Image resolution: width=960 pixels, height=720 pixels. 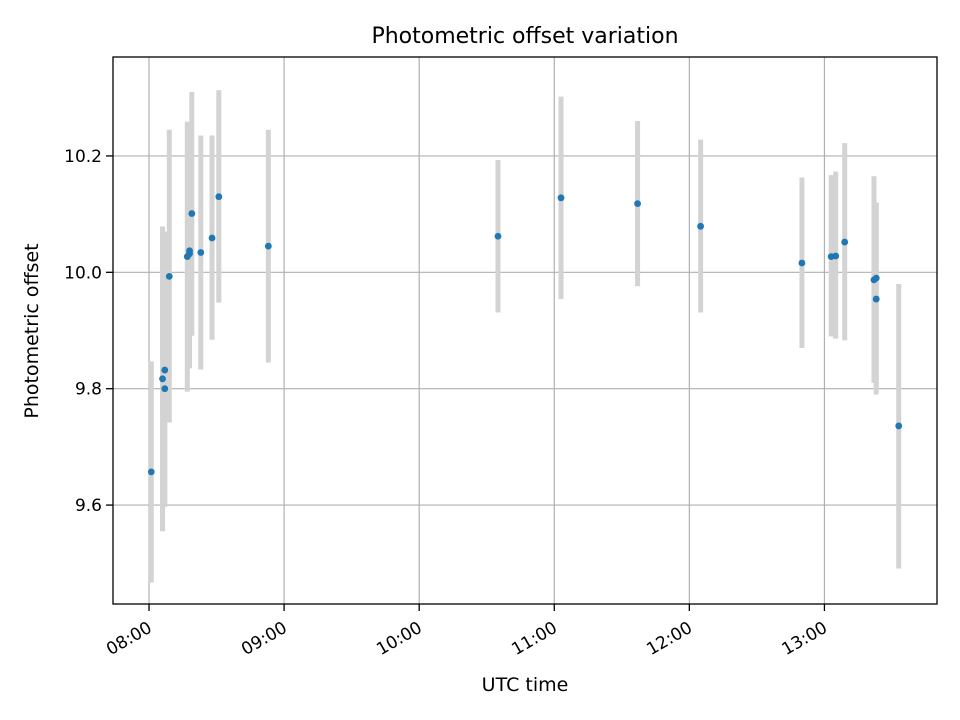 What do you see at coordinates (88, 506) in the screenshot?
I see `y-tick-label: 9.6` at bounding box center [88, 506].